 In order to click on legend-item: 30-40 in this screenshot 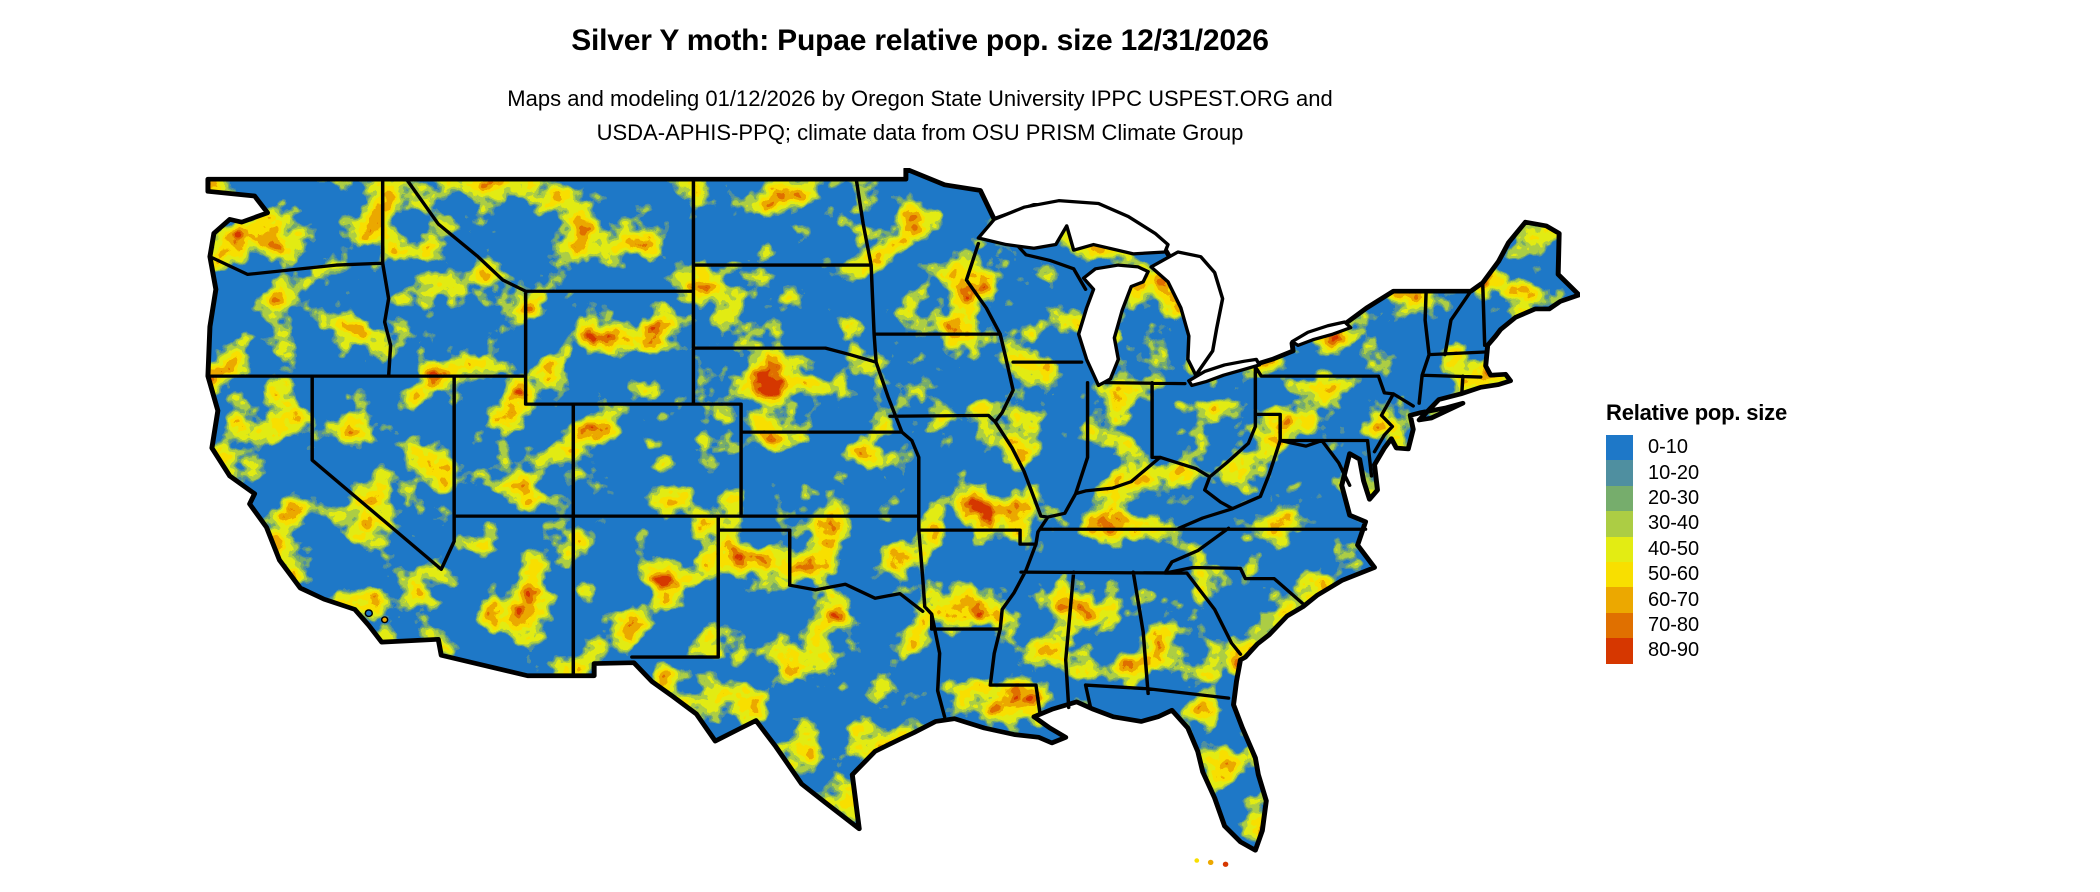, I will do `click(1696, 524)`.